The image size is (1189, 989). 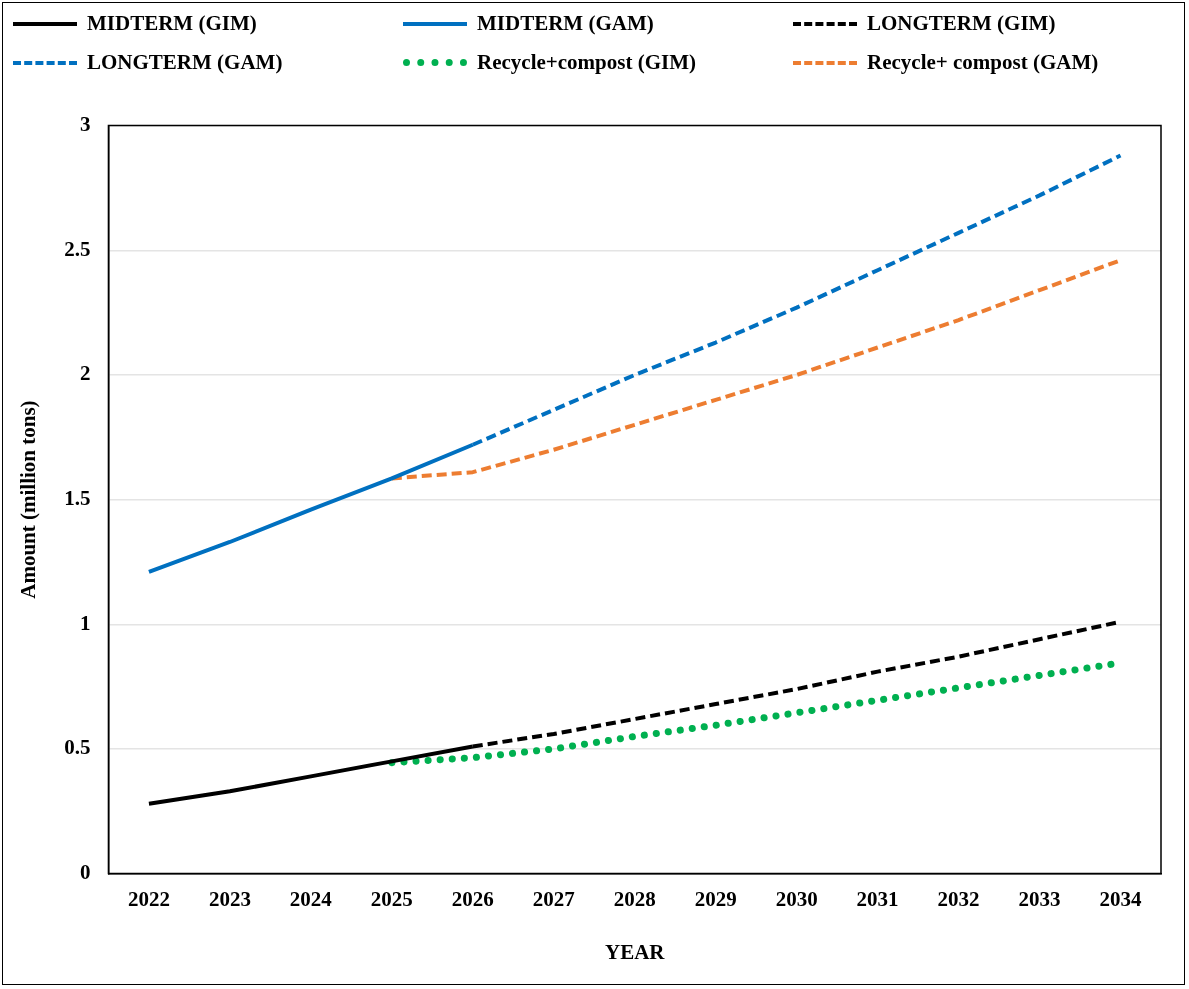 I want to click on y-tick-label: 3, so click(x=85, y=124).